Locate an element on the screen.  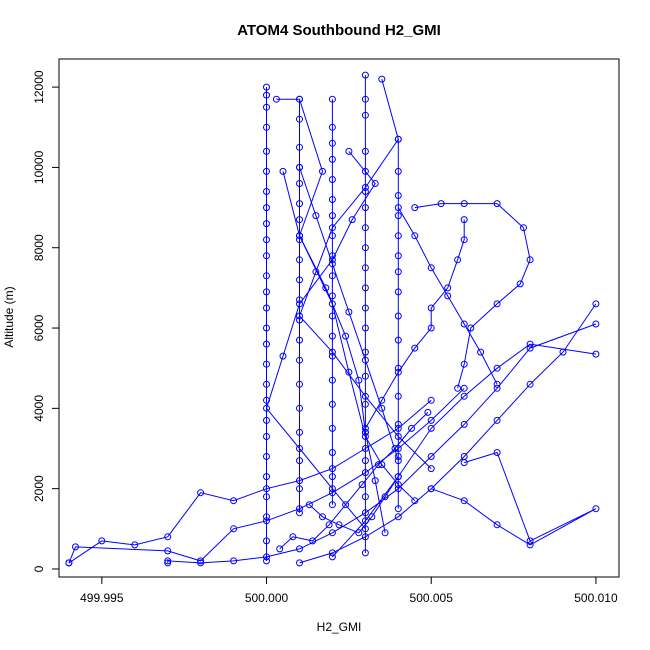
y-axis: 0 2000 4000 6000 8000 10000 12000 is located at coordinates (46, 321).